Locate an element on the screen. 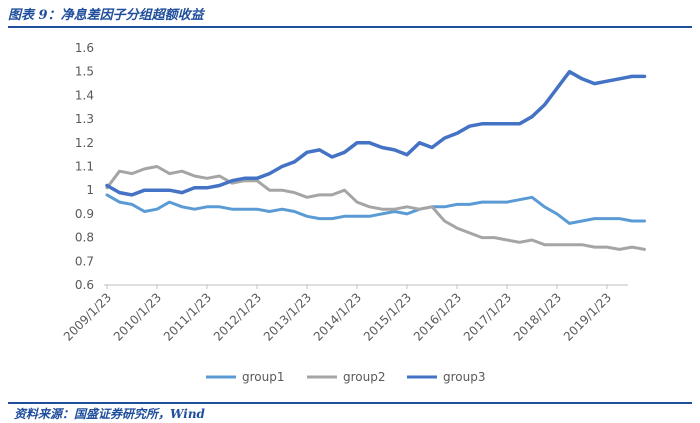  chart-title: 图表 9：净息差因子分组超额收益 is located at coordinates (106, 15).